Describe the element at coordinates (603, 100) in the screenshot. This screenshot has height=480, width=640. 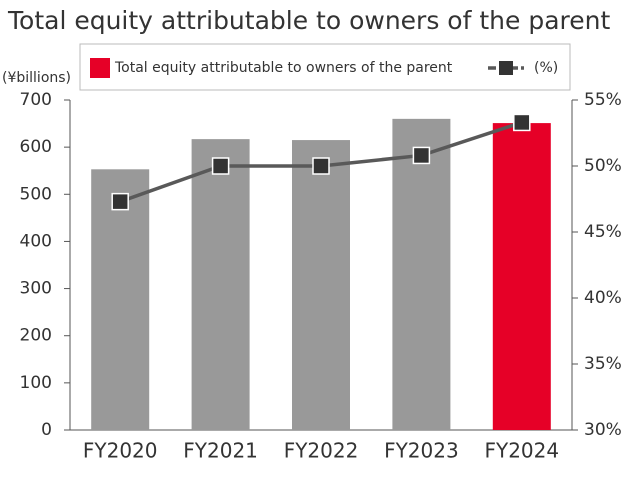
I see `y2-tick-label: 55%` at that location.